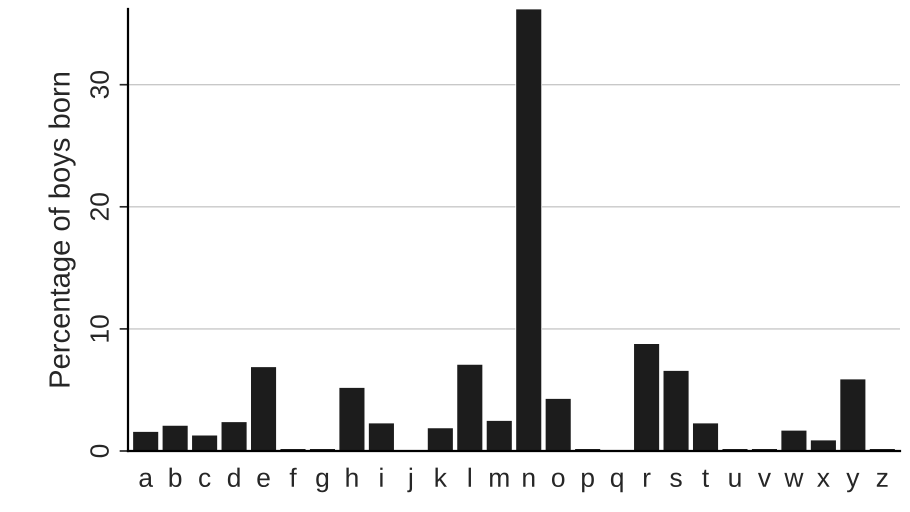 The image size is (910, 512). I want to click on y-axis-title: Percentage of boys born, so click(62, 229).